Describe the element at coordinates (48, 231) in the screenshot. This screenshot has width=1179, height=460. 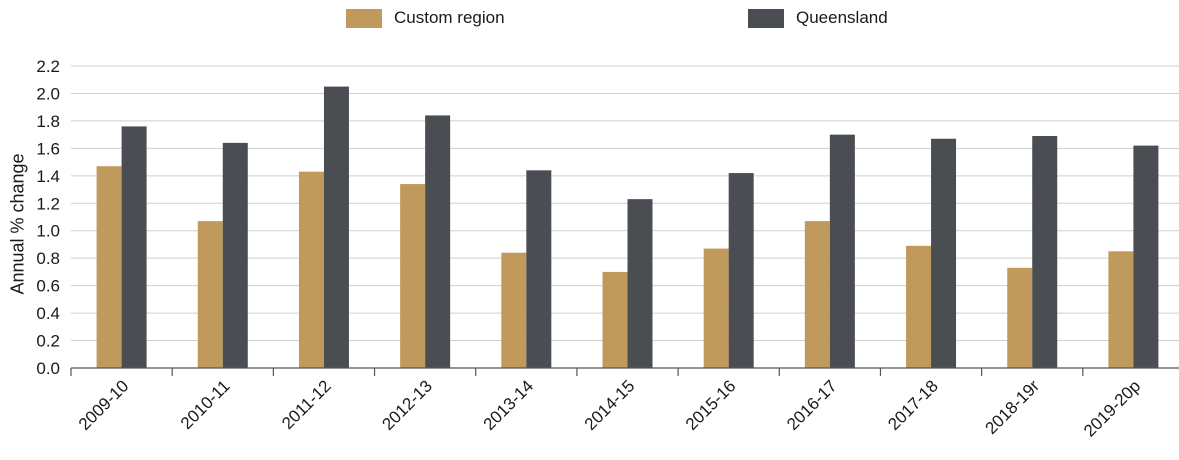
I see `y-tick-label: 1.0` at that location.